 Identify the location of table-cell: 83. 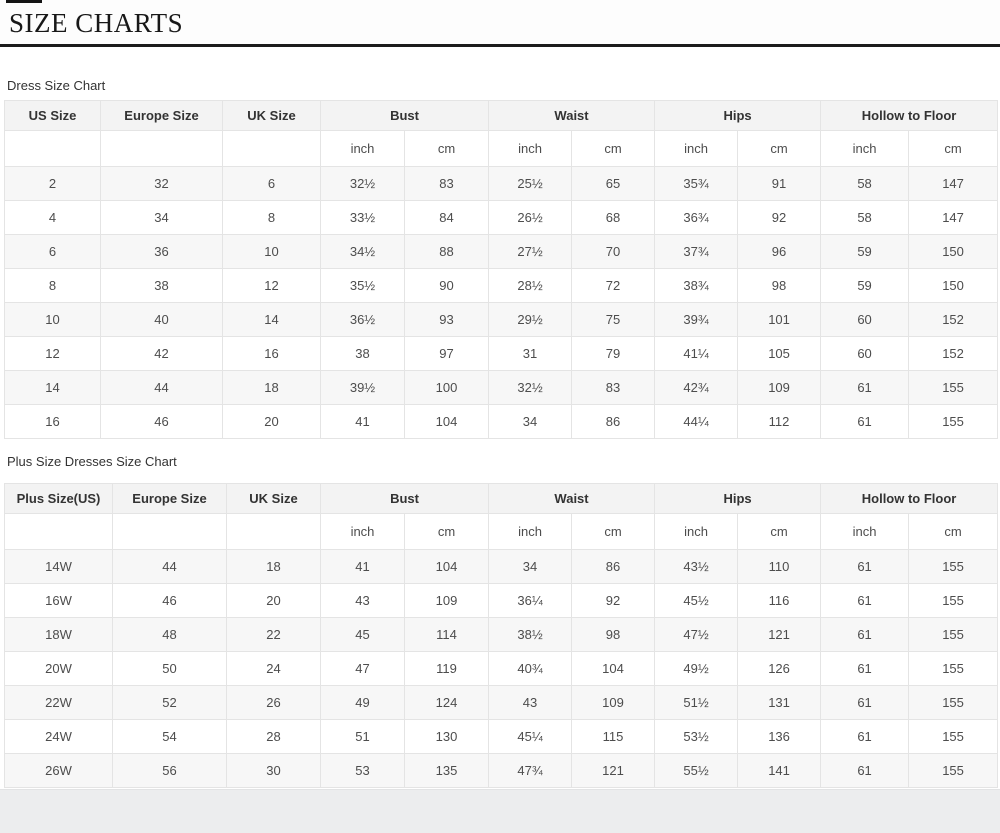
(613, 387).